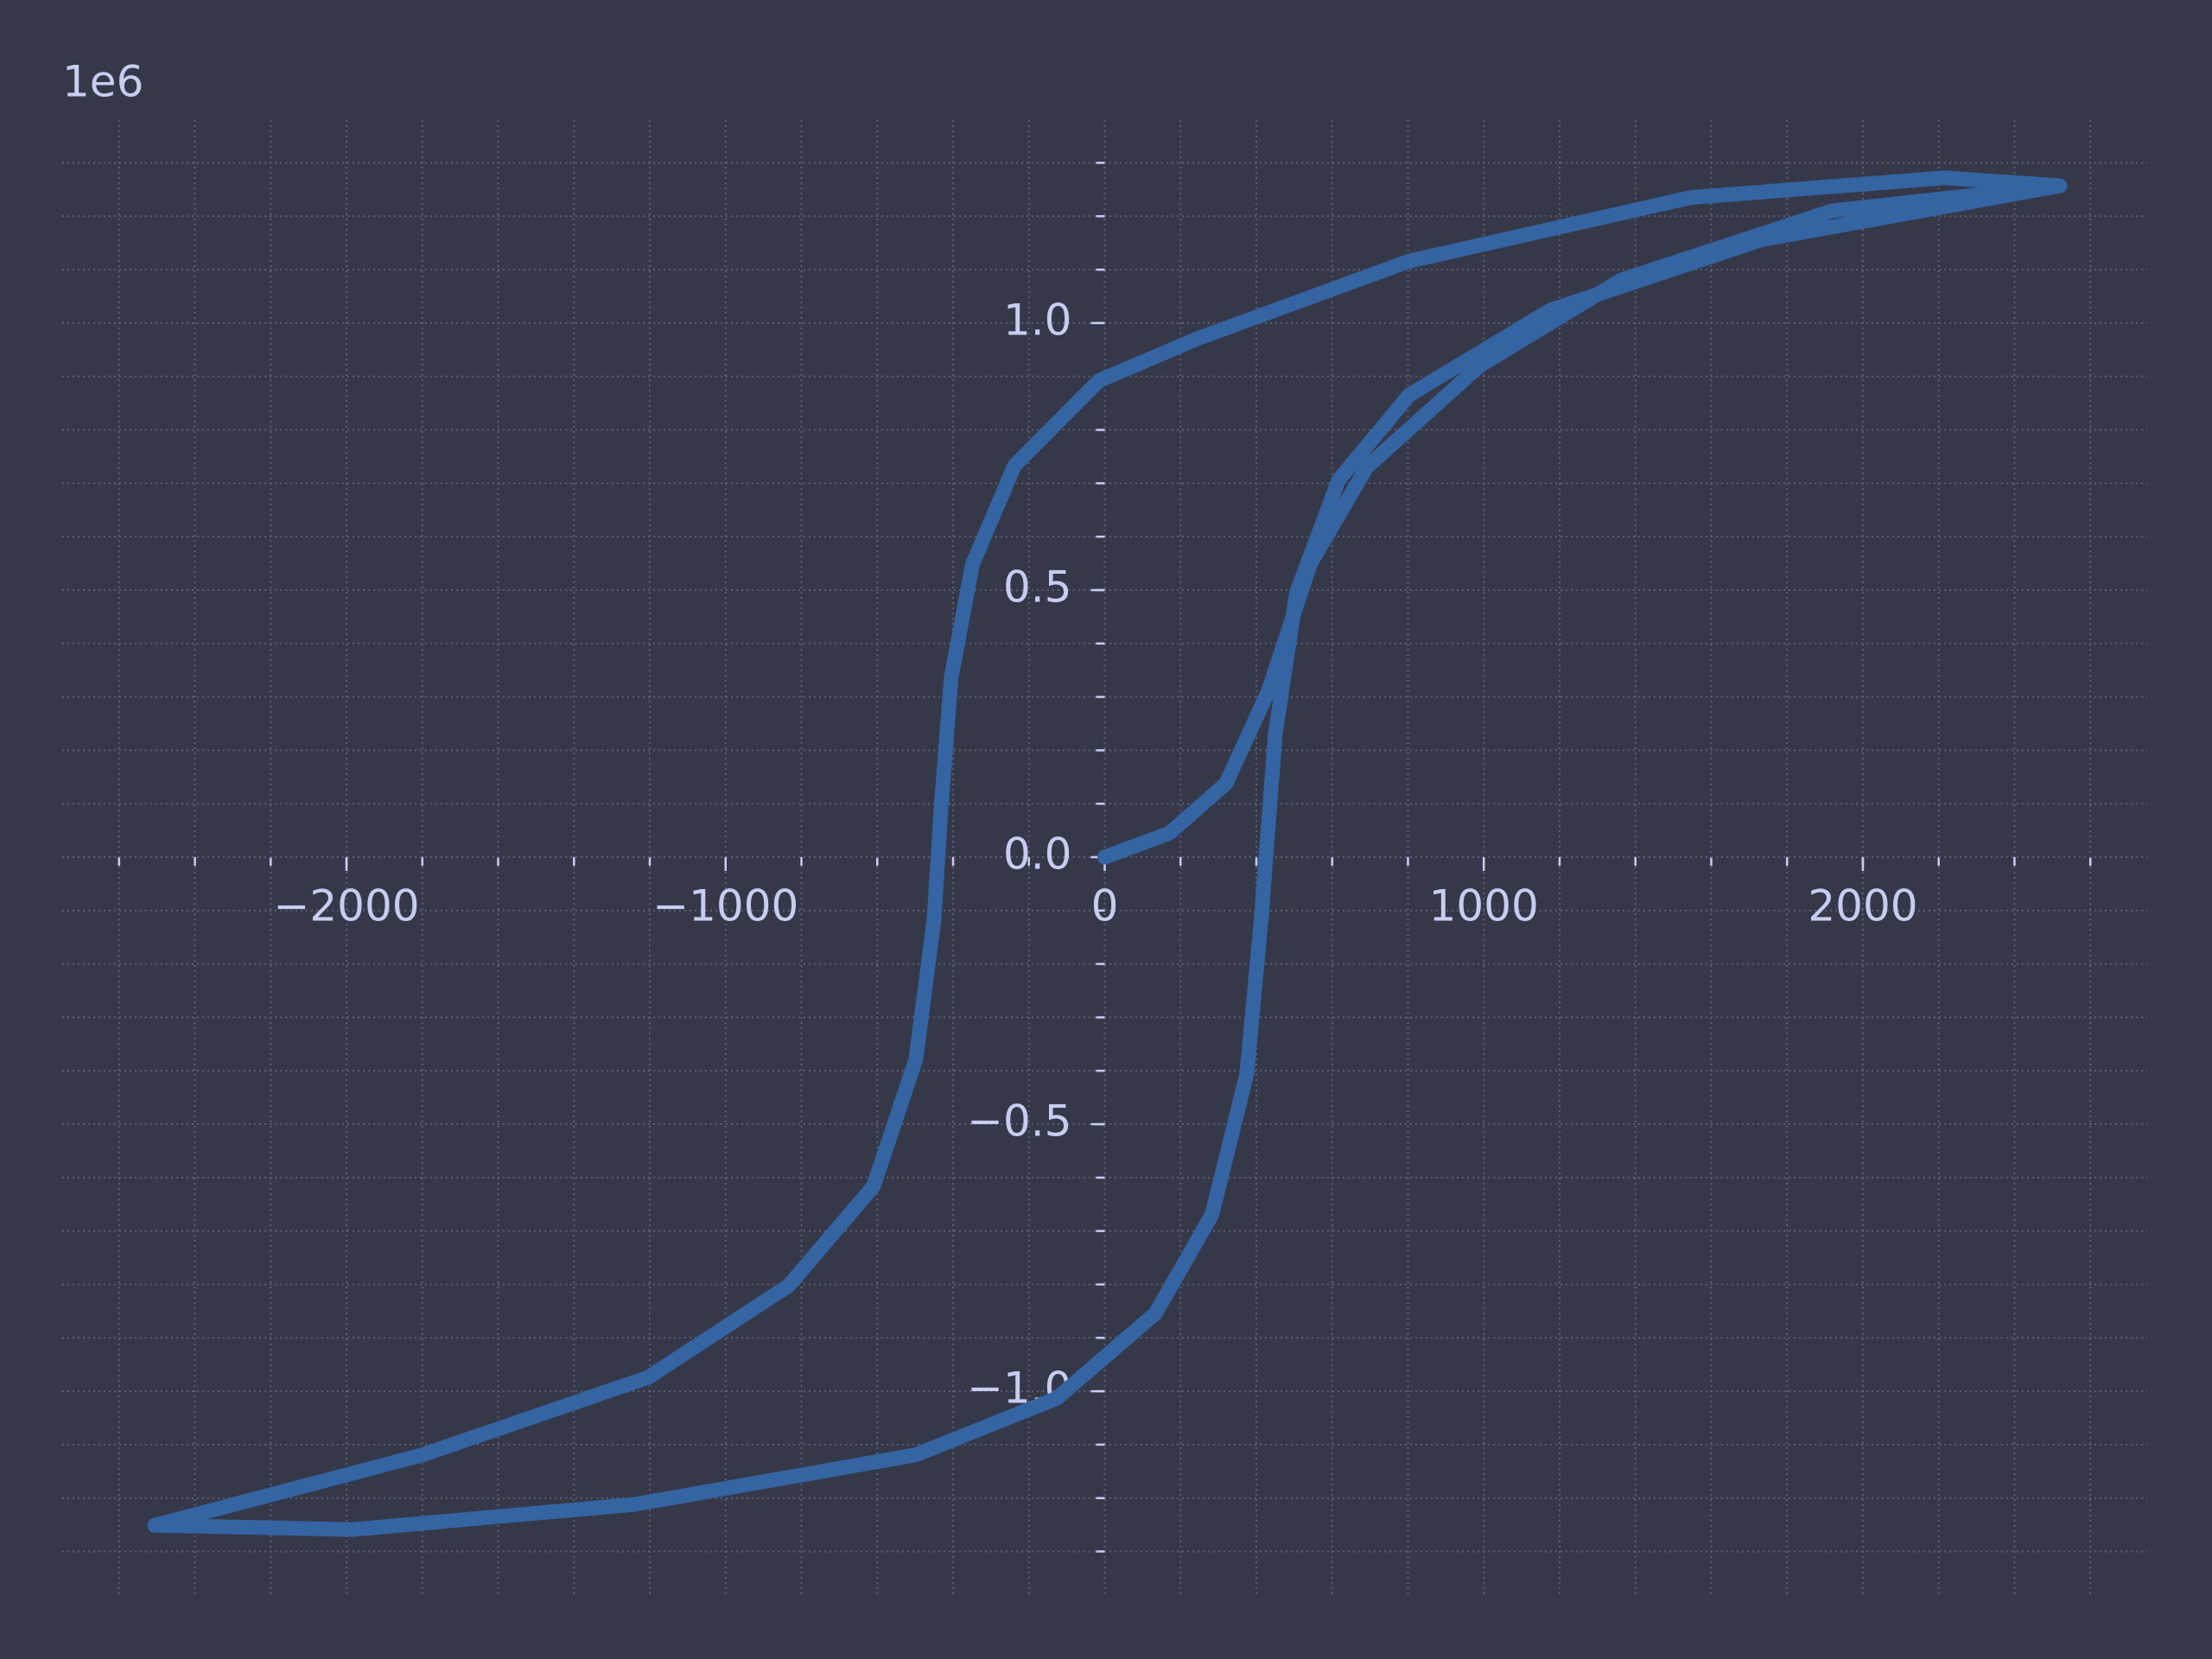 The image size is (2212, 1659). Describe the element at coordinates (1105, 906) in the screenshot. I see `x-tick-label: 0` at that location.